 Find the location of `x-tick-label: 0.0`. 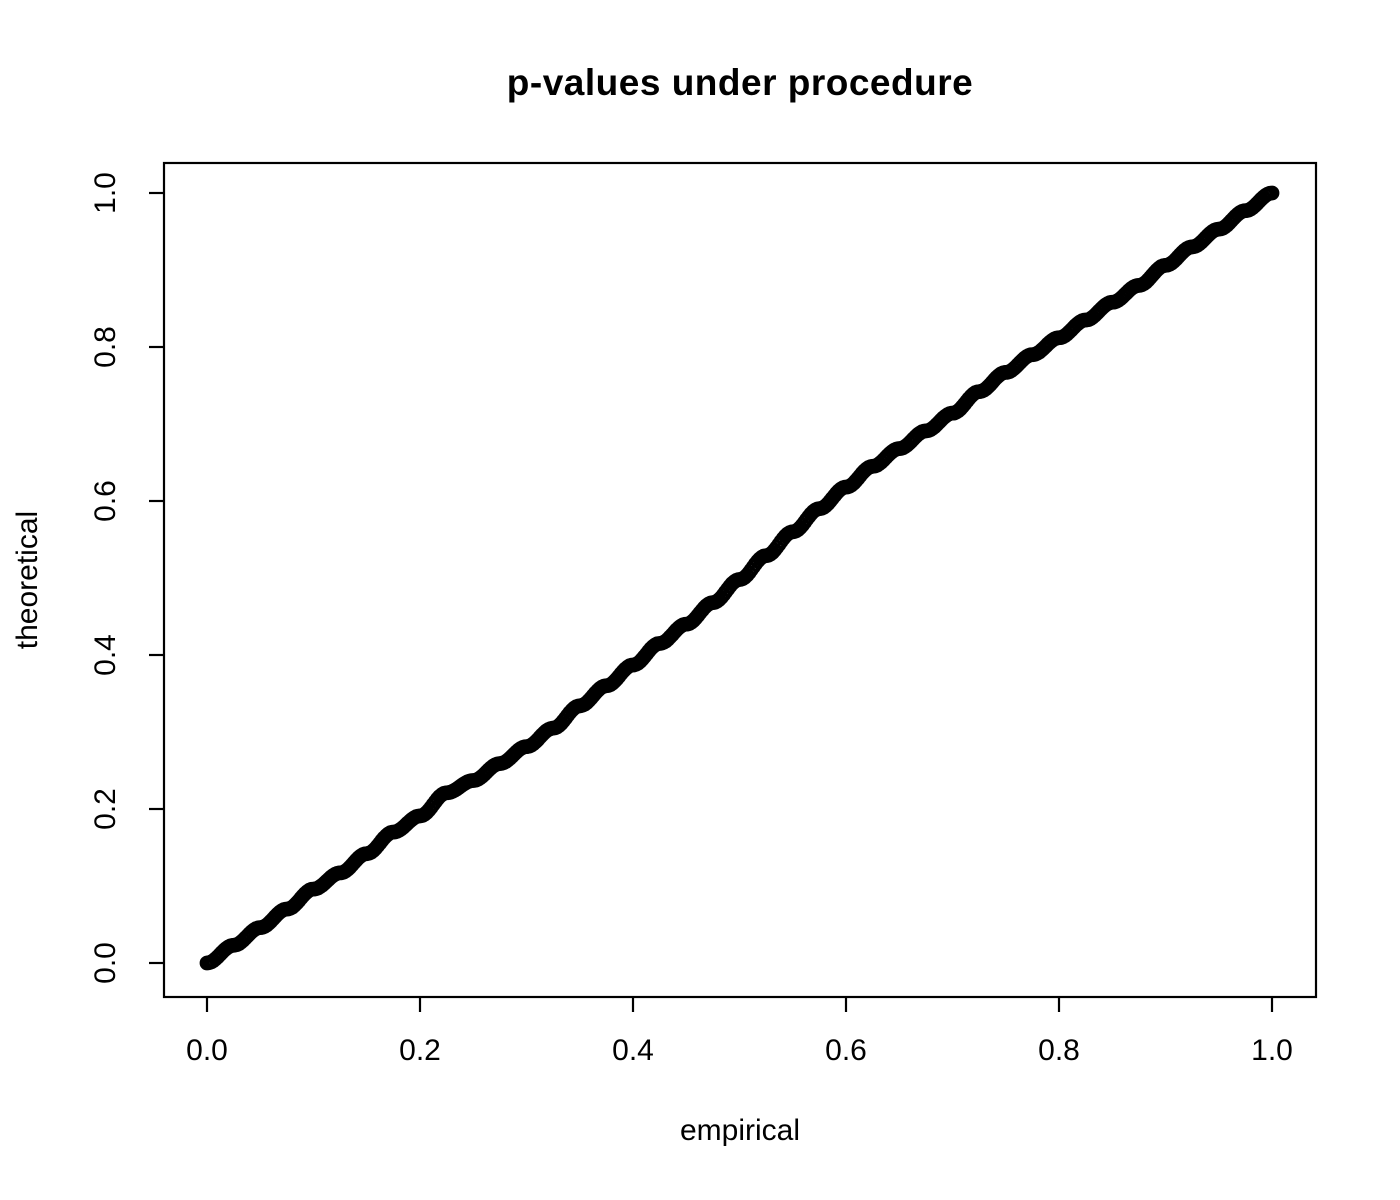

x-tick-label: 0.0 is located at coordinates (207, 1050).